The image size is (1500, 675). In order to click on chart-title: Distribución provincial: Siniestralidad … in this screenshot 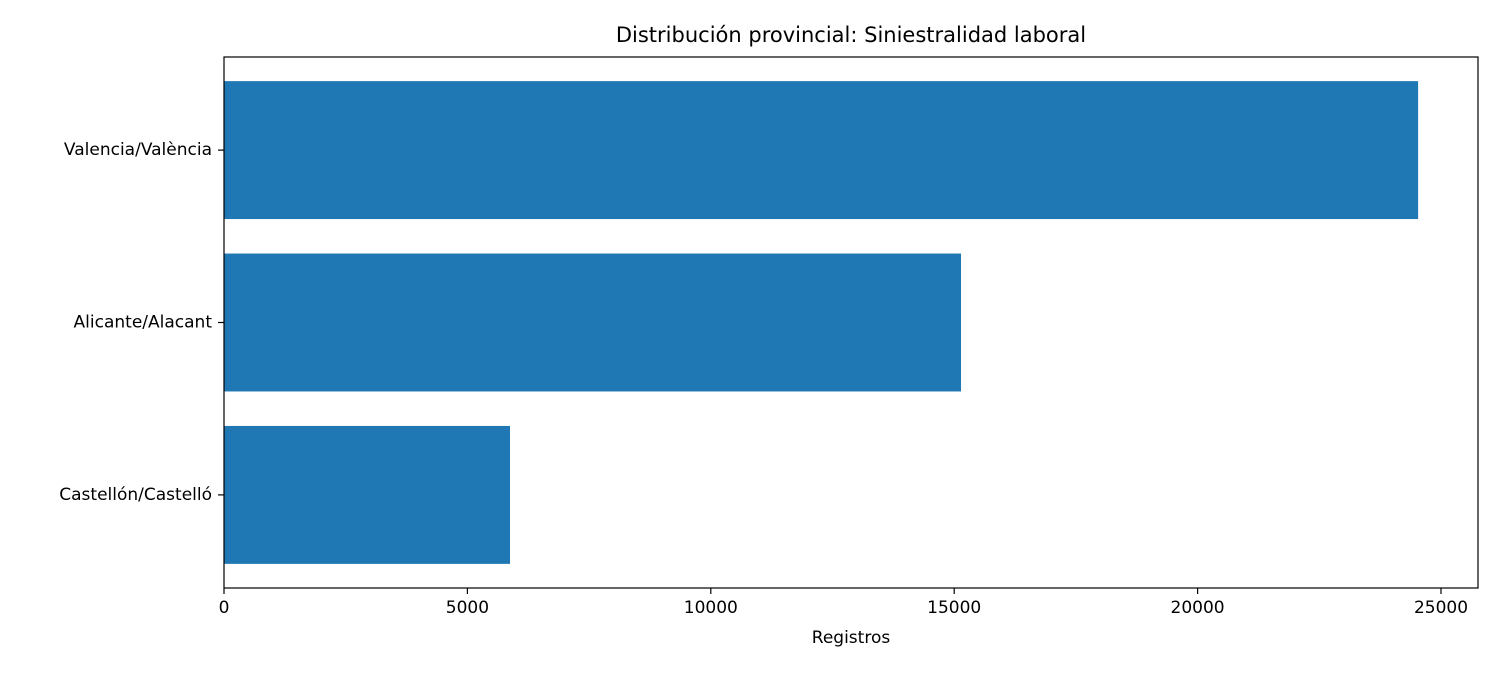, I will do `click(851, 35)`.